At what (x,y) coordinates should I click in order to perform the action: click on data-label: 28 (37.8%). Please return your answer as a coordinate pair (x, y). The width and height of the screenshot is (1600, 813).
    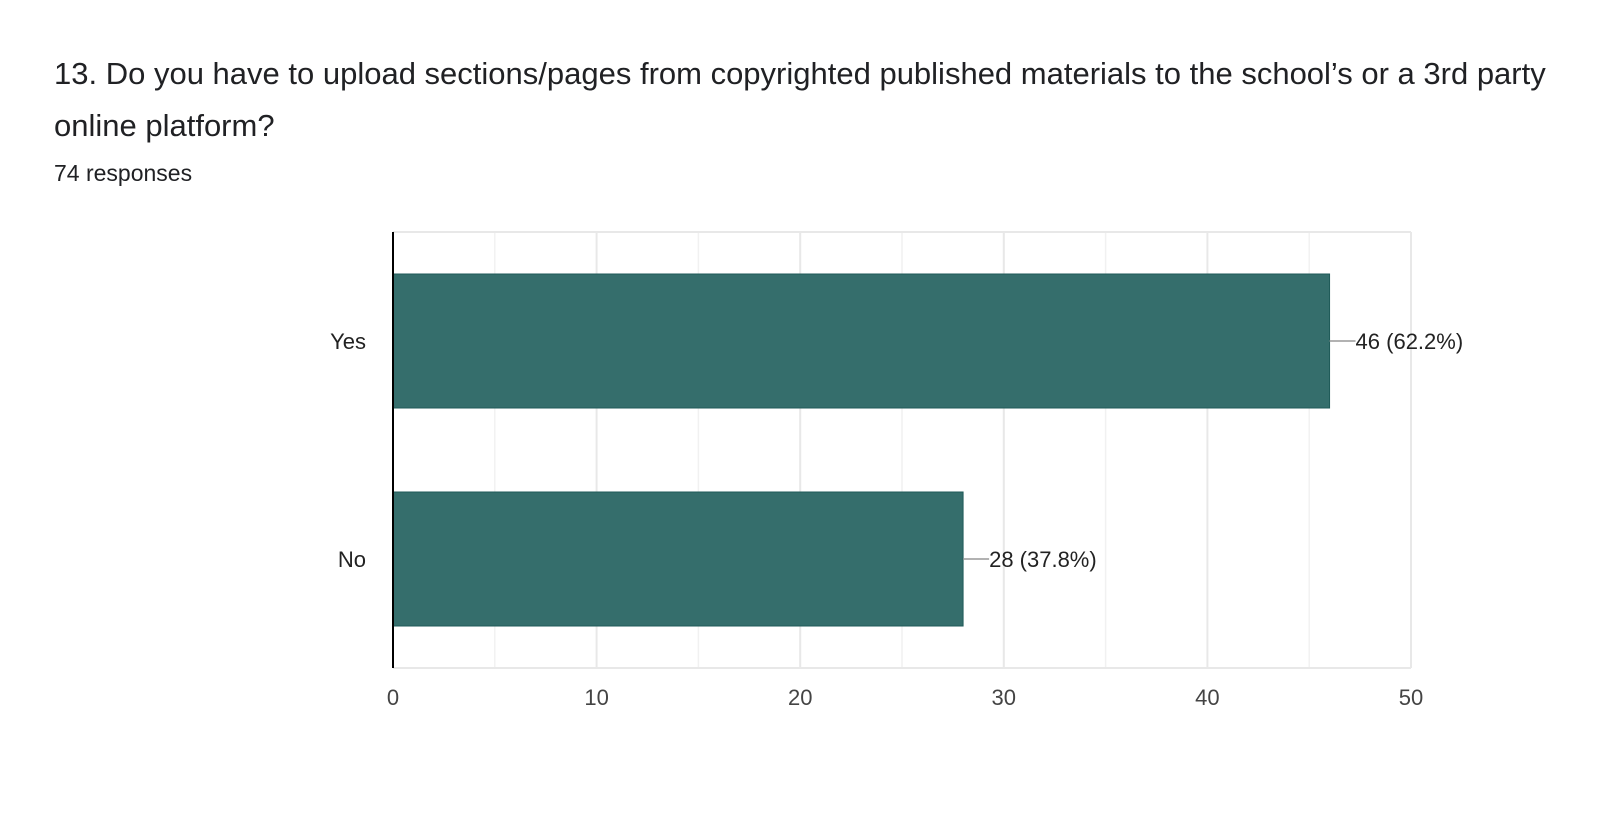
    Looking at the image, I should click on (1043, 559).